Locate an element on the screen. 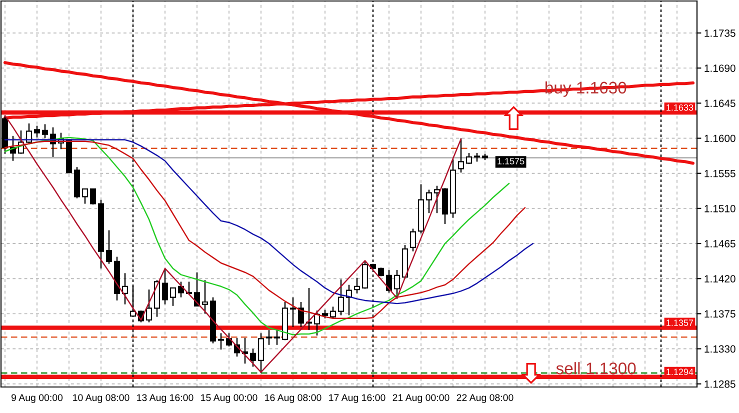 This screenshot has width=739, height=413. y-tick-label: 1.1420 is located at coordinates (720, 278).